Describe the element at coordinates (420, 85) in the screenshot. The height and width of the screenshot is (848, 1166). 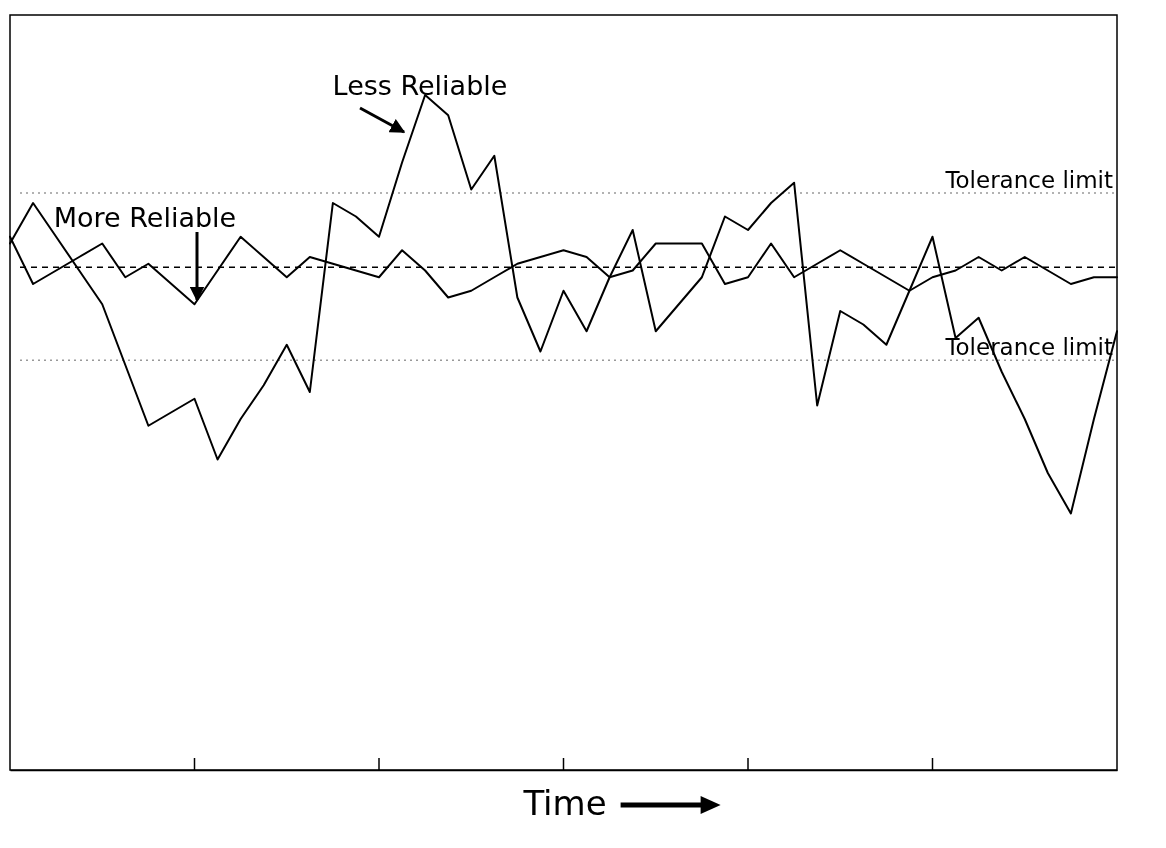
I see `annotation: Less Reliable` at that location.